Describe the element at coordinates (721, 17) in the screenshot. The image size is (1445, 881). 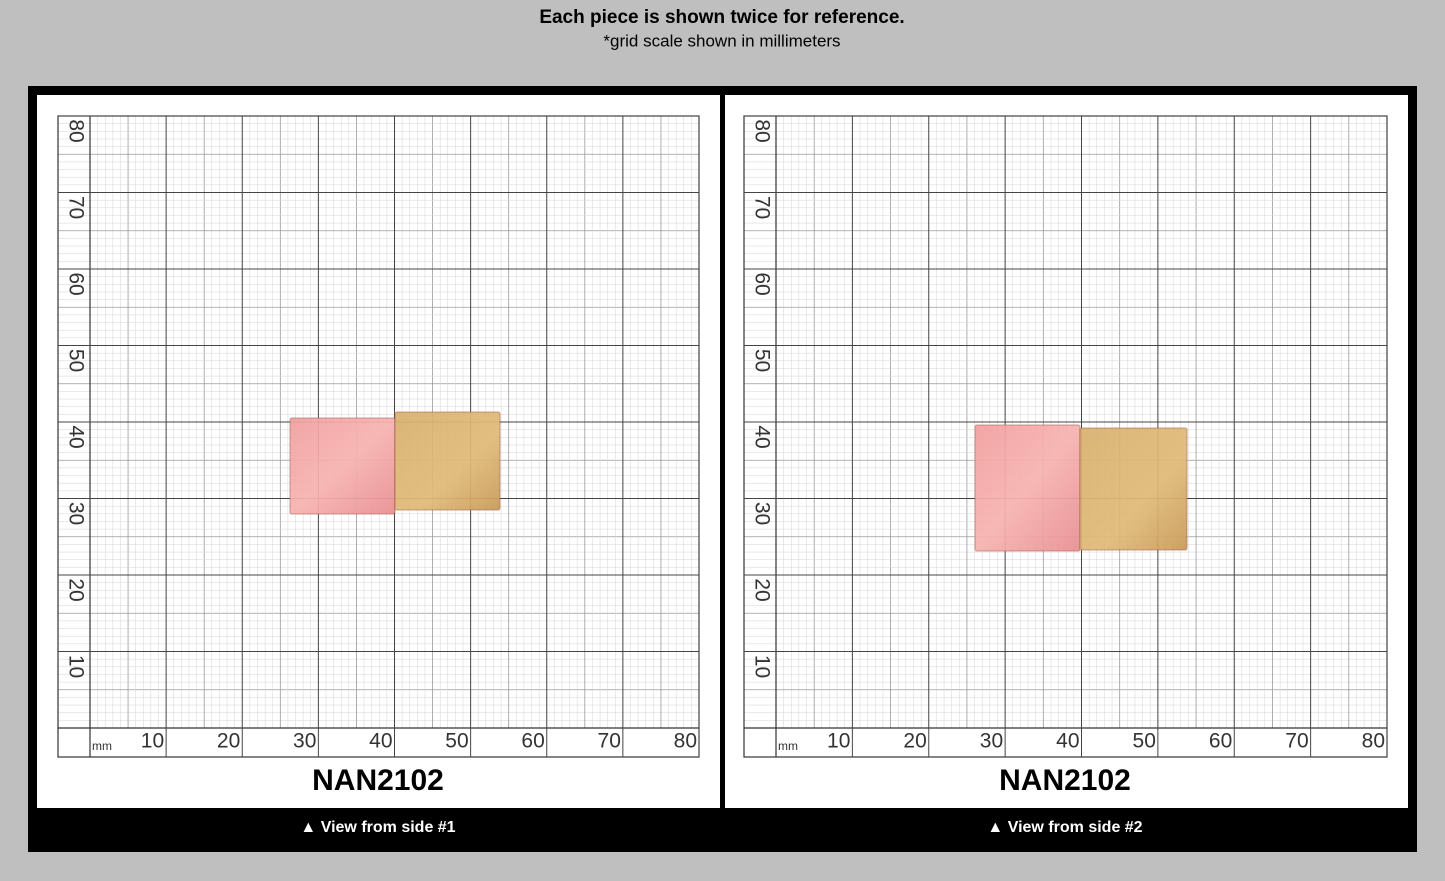
I see `title: Each piece is shown twice for reference.` at that location.